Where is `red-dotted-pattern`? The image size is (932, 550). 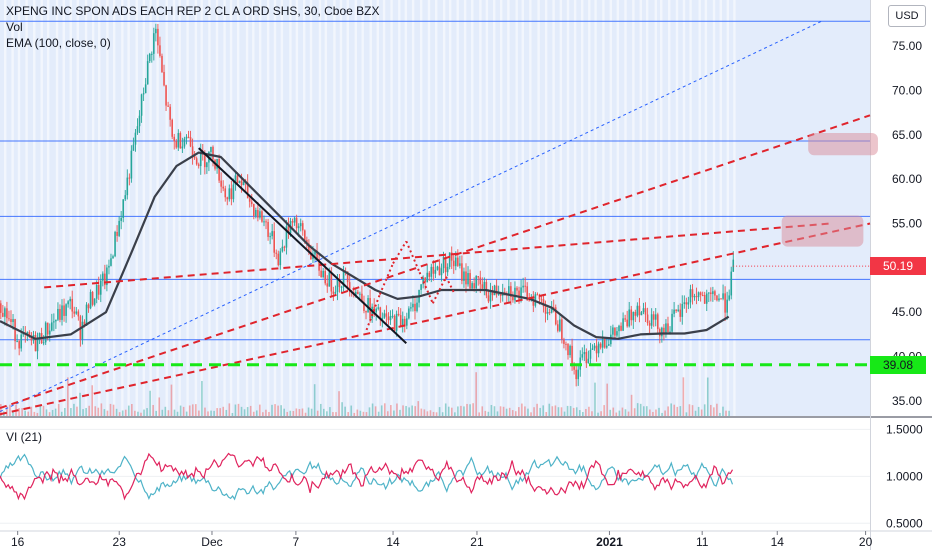
red-dotted-pattern is located at coordinates (400, 252).